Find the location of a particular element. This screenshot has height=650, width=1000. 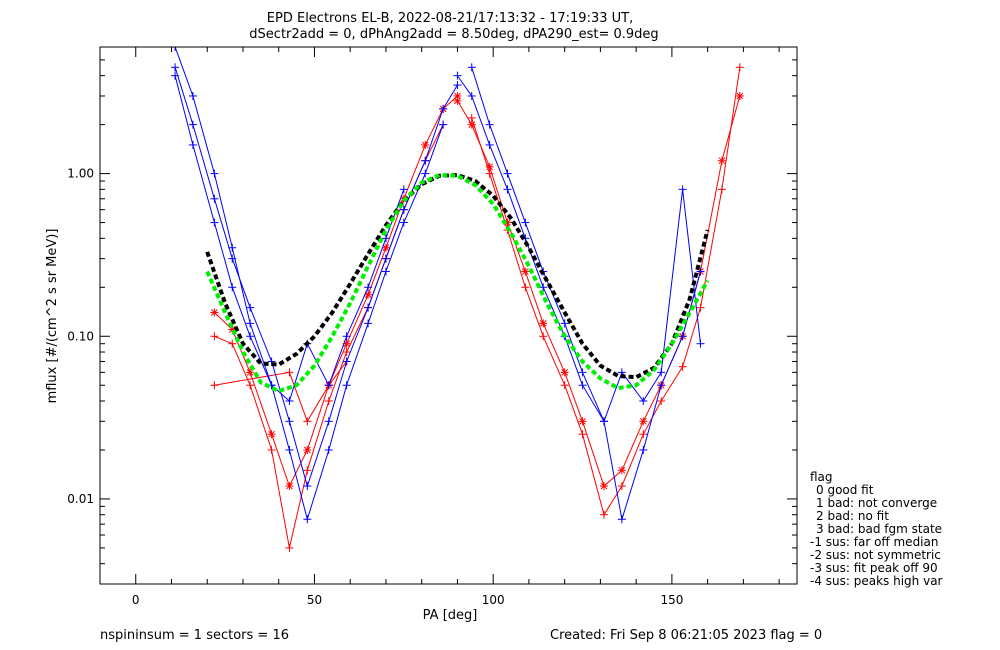

y-tick-label: 0.01 is located at coordinates (80, 499).